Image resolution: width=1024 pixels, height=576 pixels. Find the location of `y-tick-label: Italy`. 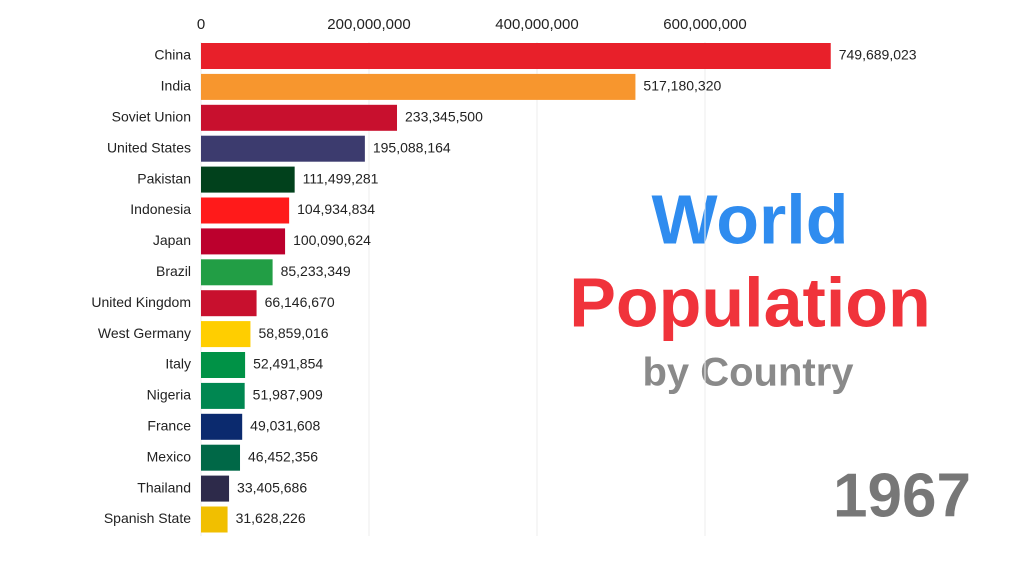

y-tick-label: Italy is located at coordinates (178, 364).